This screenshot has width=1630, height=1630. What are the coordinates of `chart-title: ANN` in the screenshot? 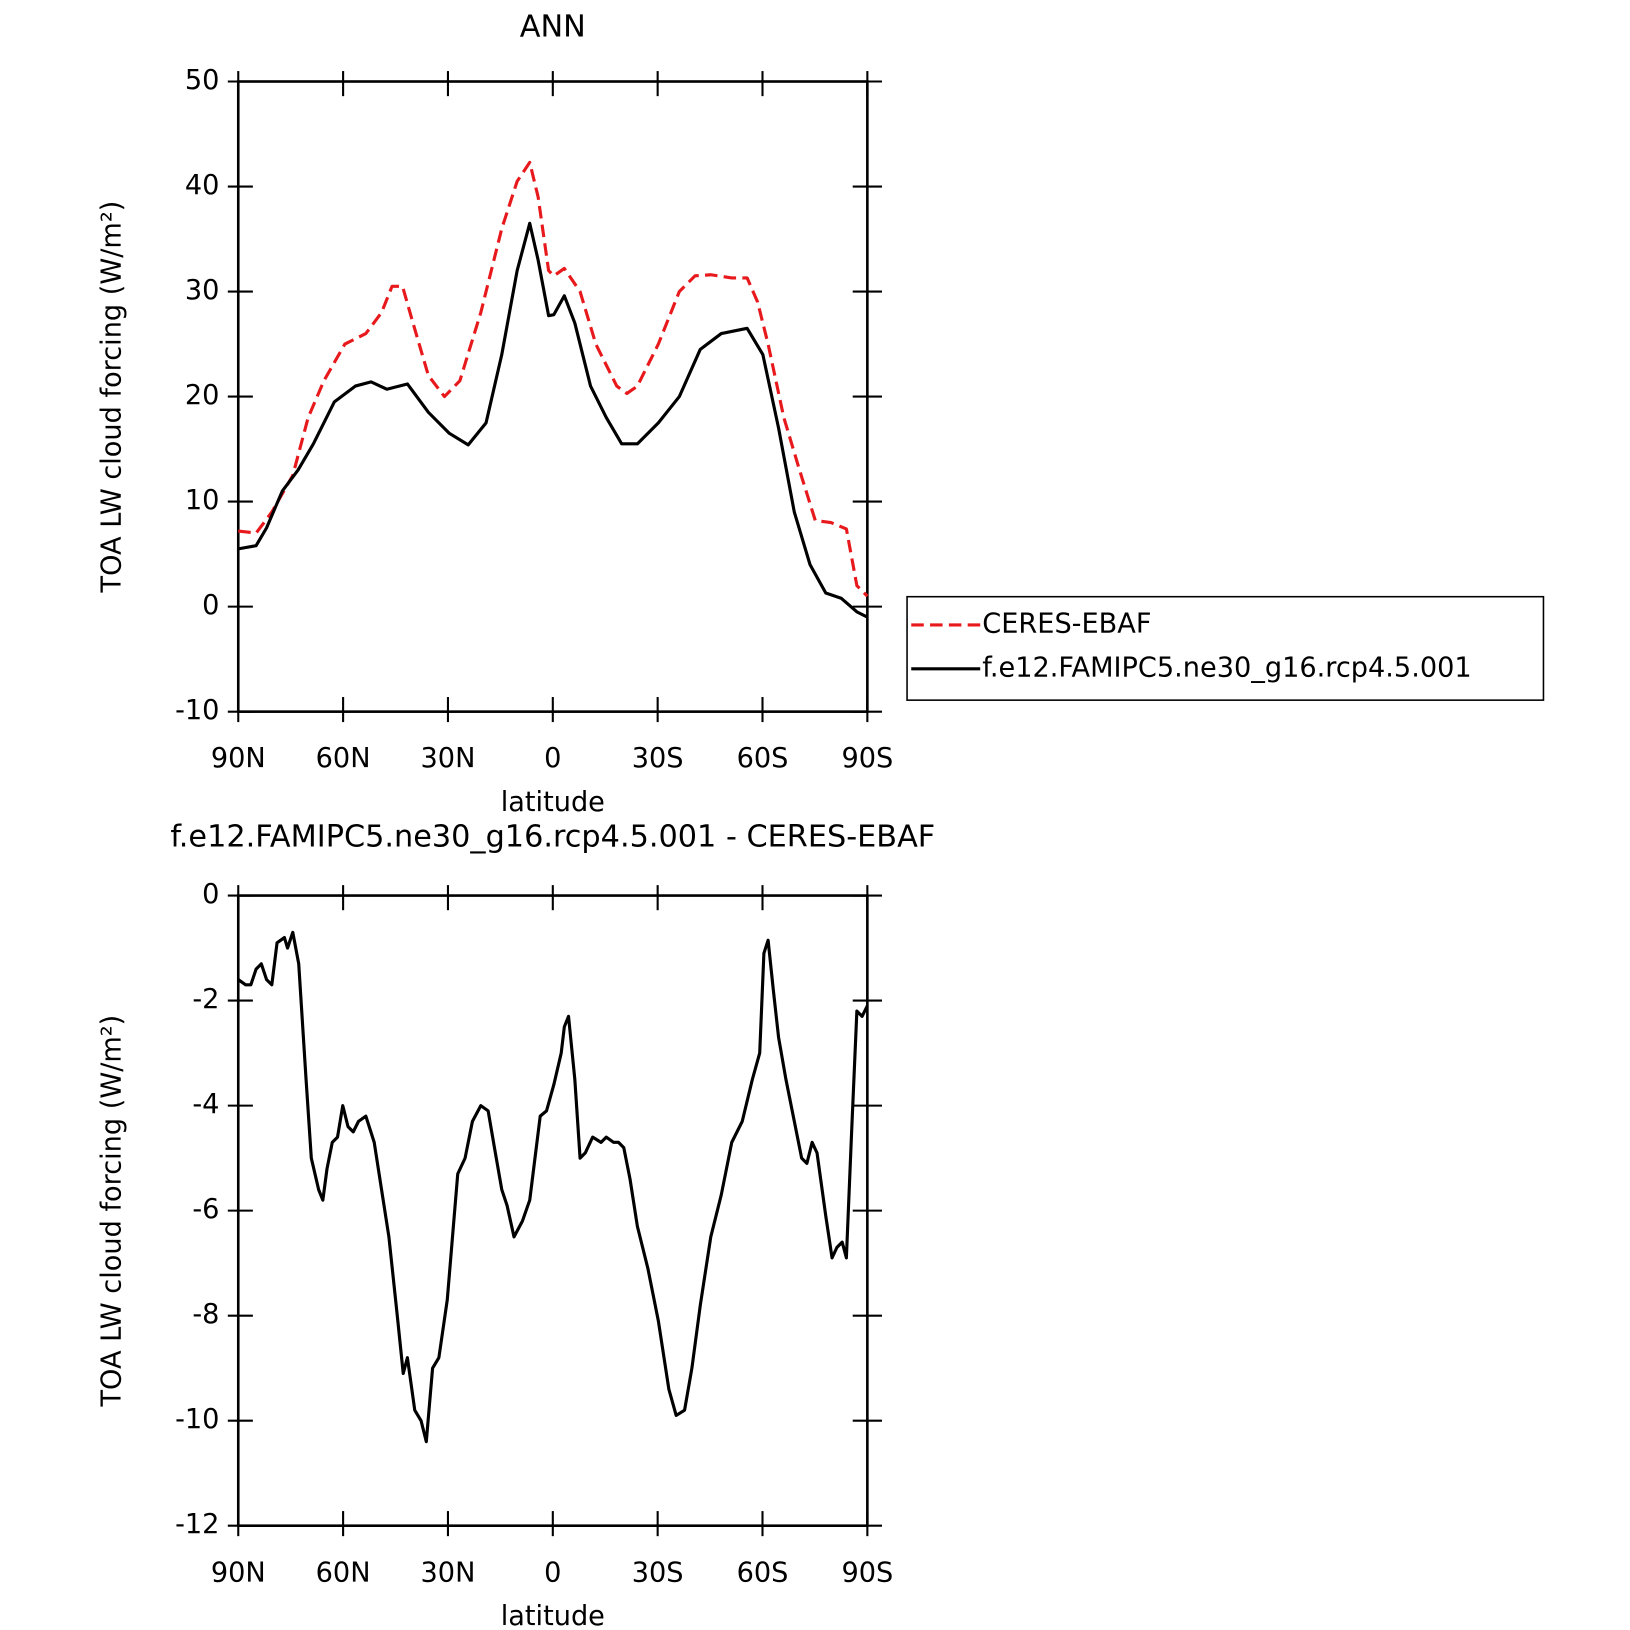 It's located at (553, 27).